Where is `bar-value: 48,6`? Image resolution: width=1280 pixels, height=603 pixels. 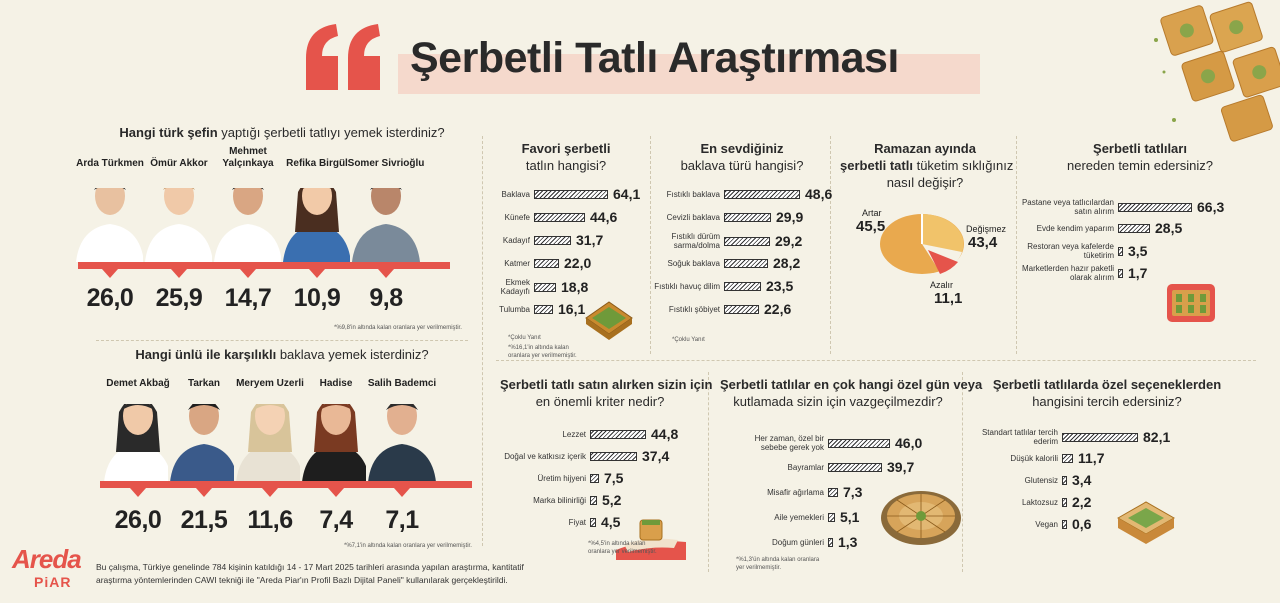 bar-value: 48,6 is located at coordinates (819, 194).